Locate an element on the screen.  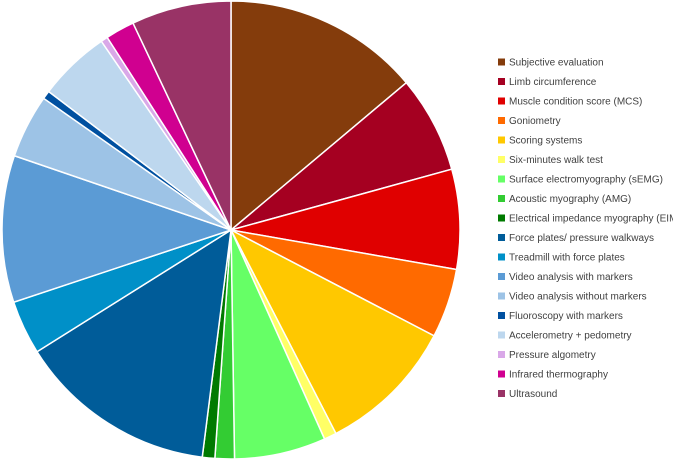
legend-label: Limb circumference is located at coordinates (553, 82).